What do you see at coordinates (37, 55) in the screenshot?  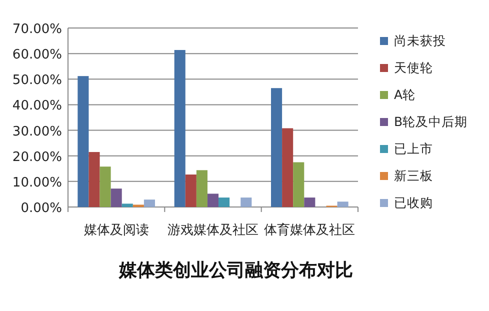 I see `y-tick-label: 60.00%` at bounding box center [37, 55].